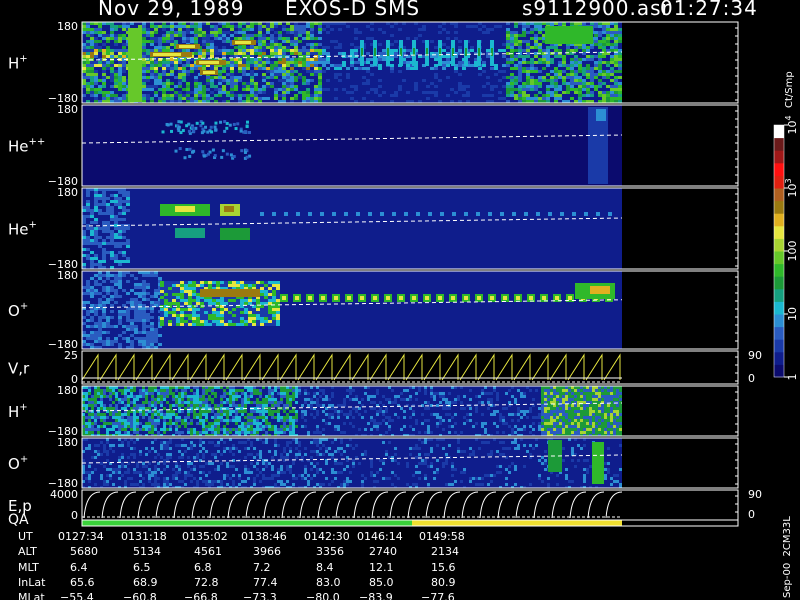 The image size is (800, 600). Describe the element at coordinates (328, 582) in the screenshot. I see `table-cell: 83.0` at that location.